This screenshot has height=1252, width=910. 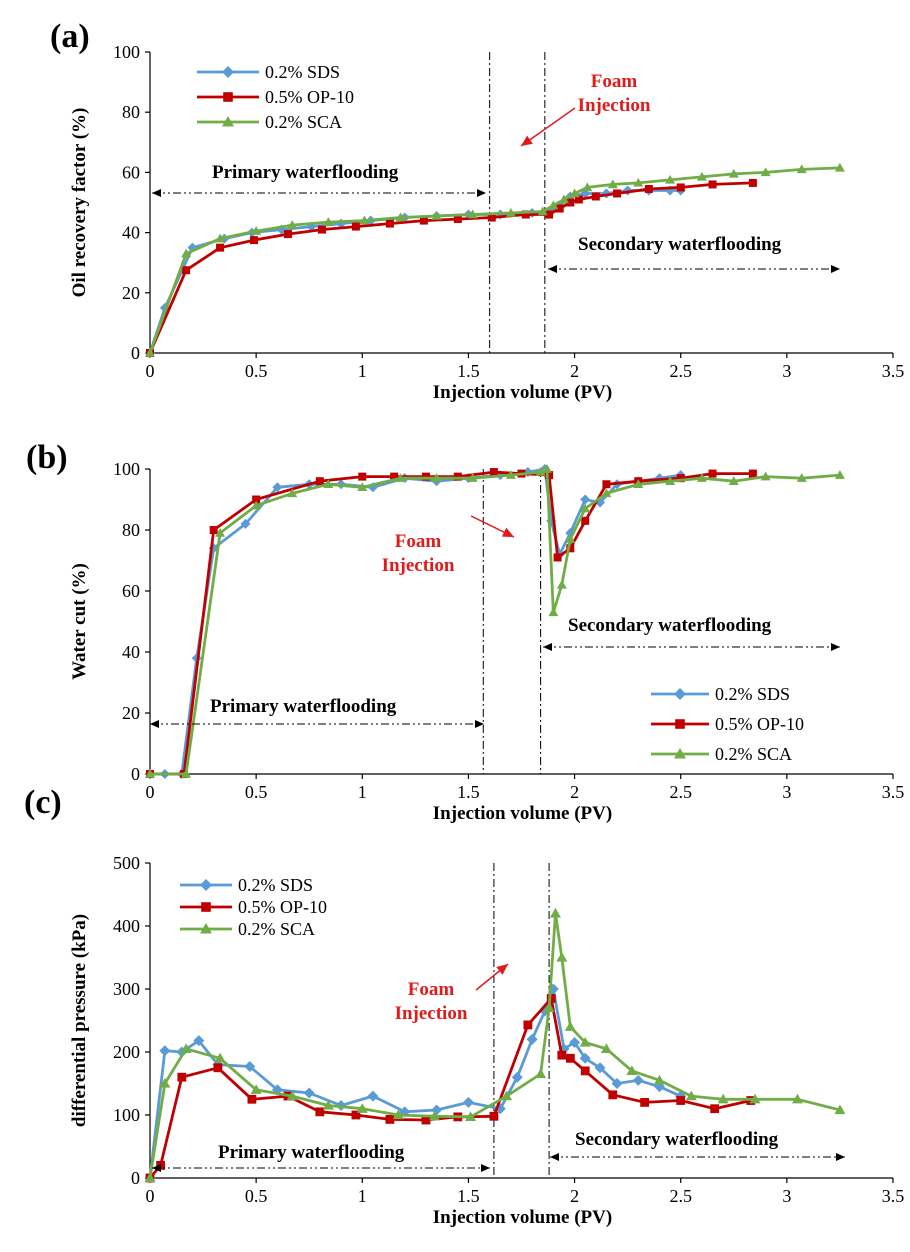 I want to click on legend-entry: 0.2% SDS, so click(x=246, y=885).